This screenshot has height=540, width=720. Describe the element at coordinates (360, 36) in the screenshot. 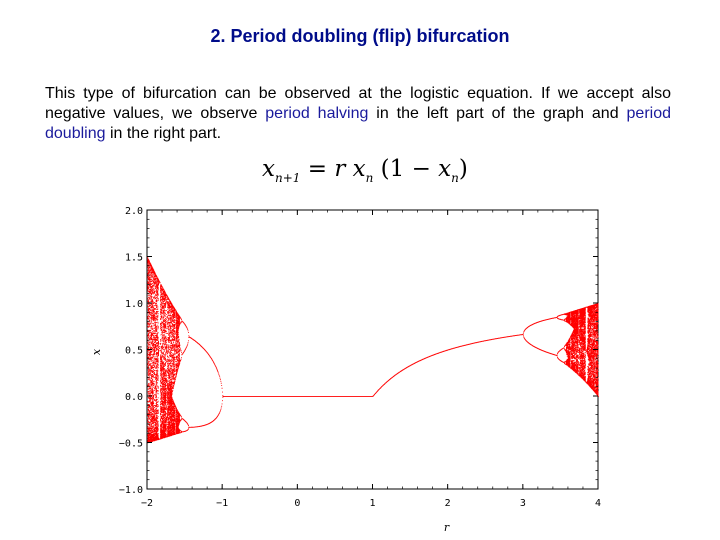

I see `slide-title: 2. Period doubling (flip) bifurcation` at that location.